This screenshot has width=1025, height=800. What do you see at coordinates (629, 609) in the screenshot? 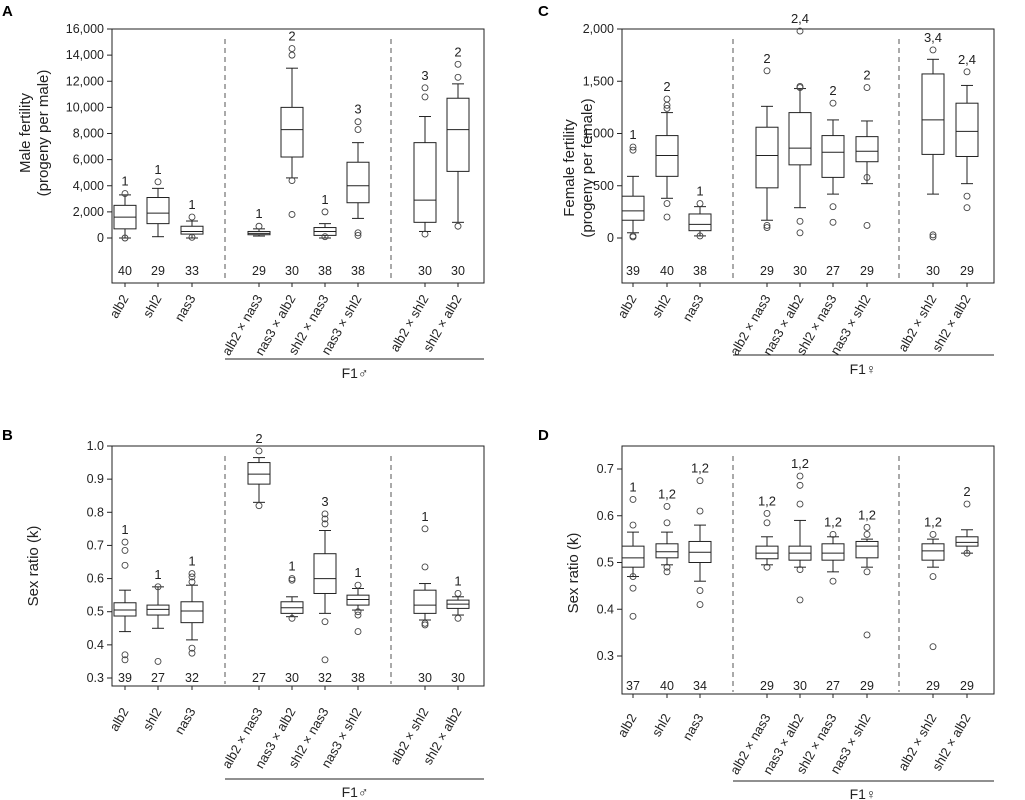
I see `box-1: 1 37 alb2` at bounding box center [629, 609].